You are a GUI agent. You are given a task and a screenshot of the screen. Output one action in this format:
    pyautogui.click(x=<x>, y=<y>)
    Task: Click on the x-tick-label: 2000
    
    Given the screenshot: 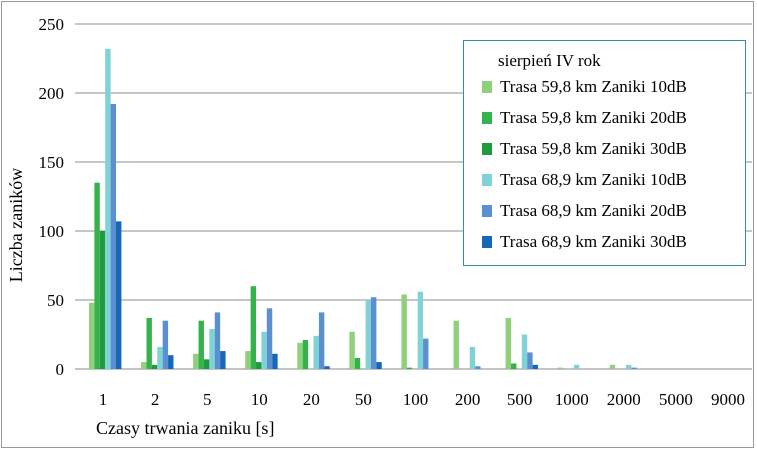 What is the action you would take?
    pyautogui.click(x=624, y=399)
    